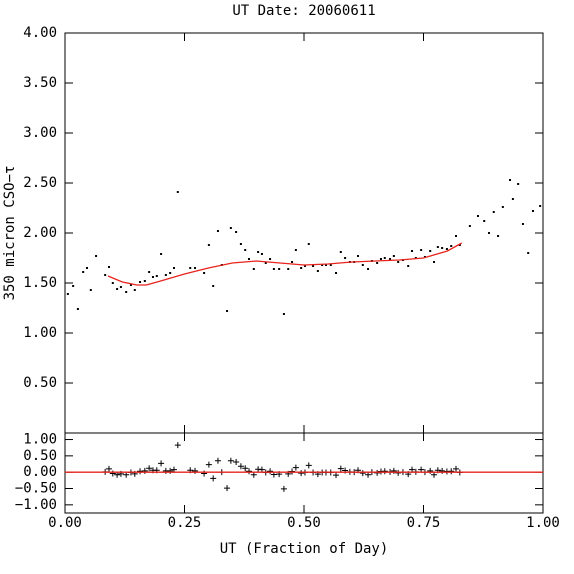 This screenshot has width=574, height=574. Describe the element at coordinates (36, 505) in the screenshot. I see `y-tick-label: −1.00` at that location.